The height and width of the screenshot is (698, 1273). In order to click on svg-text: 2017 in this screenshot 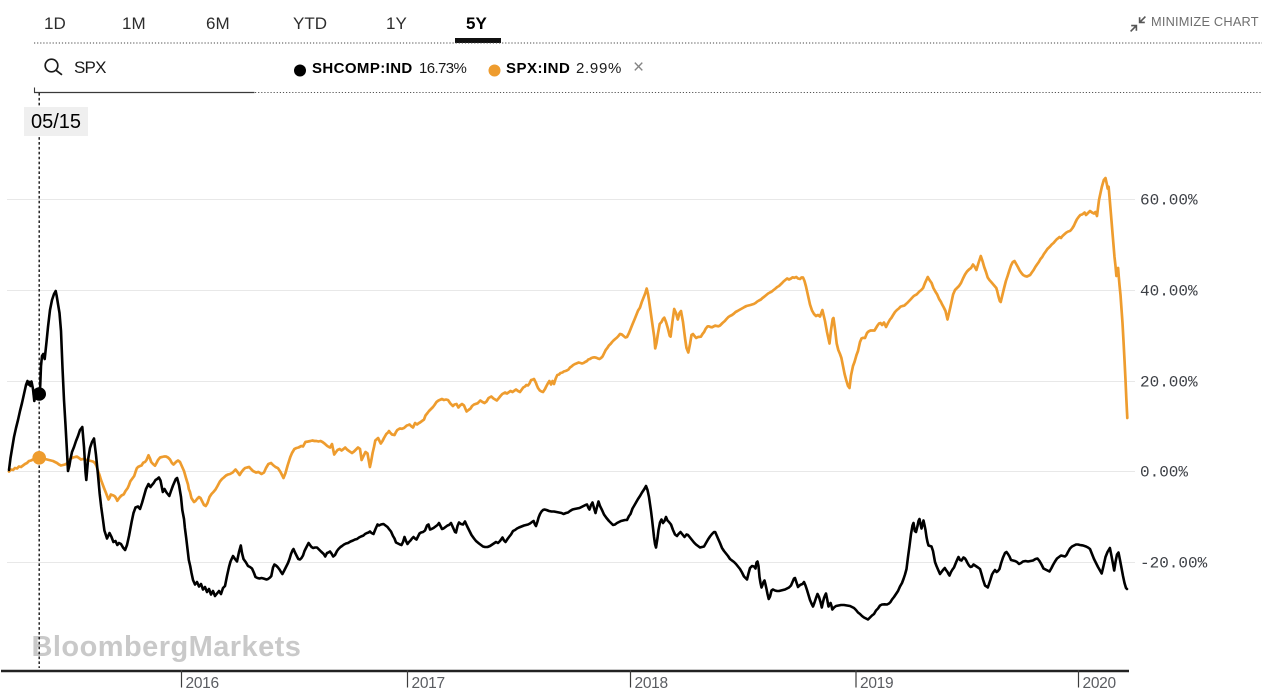, I will do `click(428, 683)`.